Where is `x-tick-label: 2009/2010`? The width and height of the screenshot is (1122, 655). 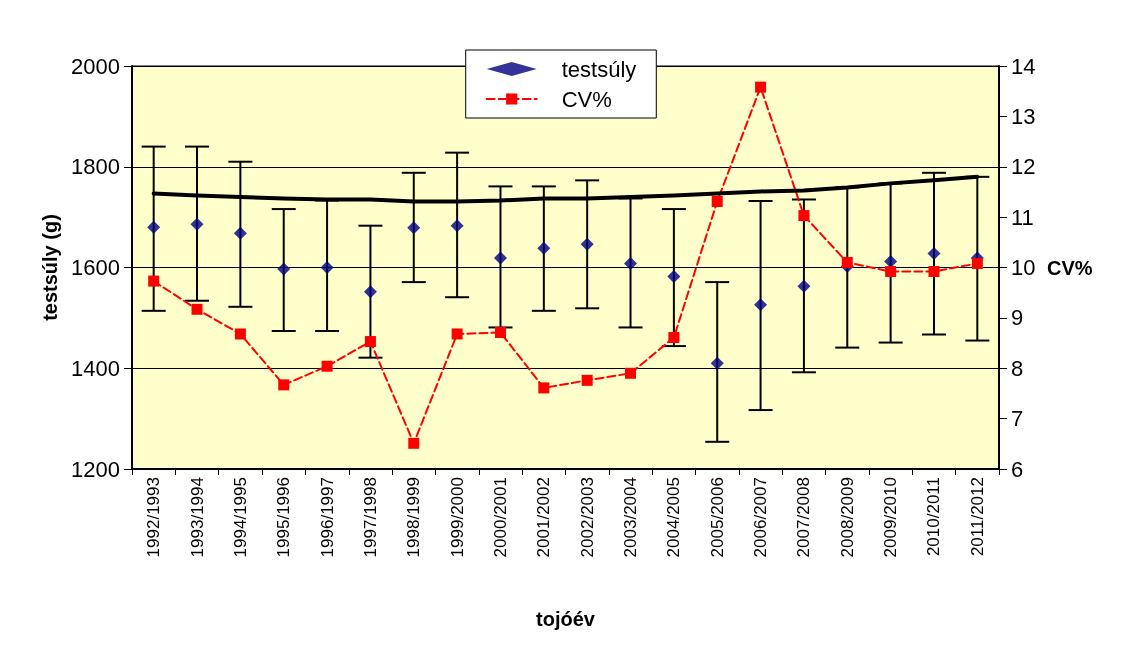
x-tick-label: 2009/2010 is located at coordinates (891, 517).